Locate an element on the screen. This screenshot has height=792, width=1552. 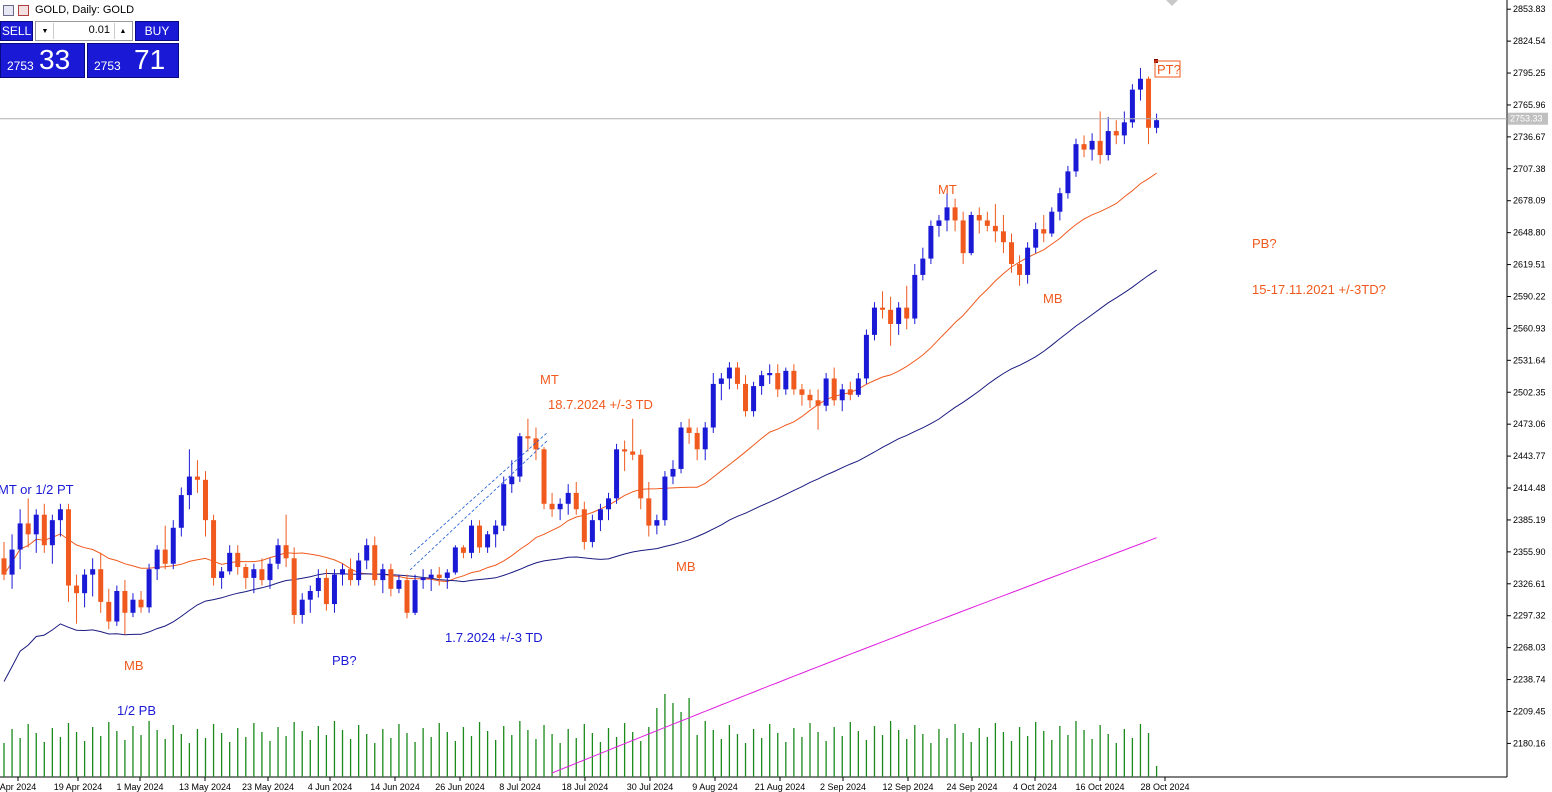
annotation-label: MB is located at coordinates (134, 665).